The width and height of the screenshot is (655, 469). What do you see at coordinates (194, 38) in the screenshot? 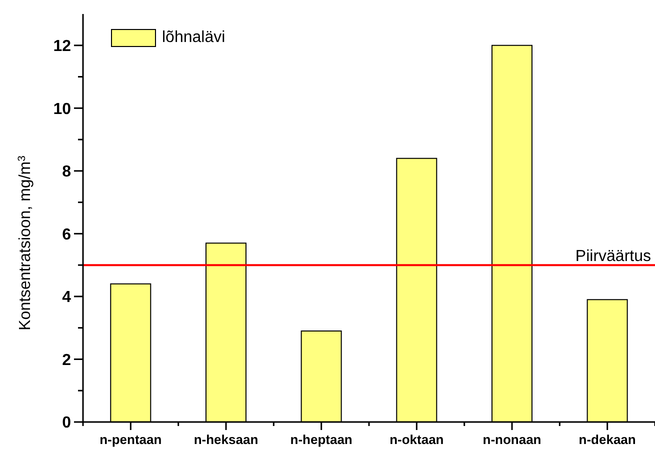
I see `legend-label: lõhnalävi` at bounding box center [194, 38].